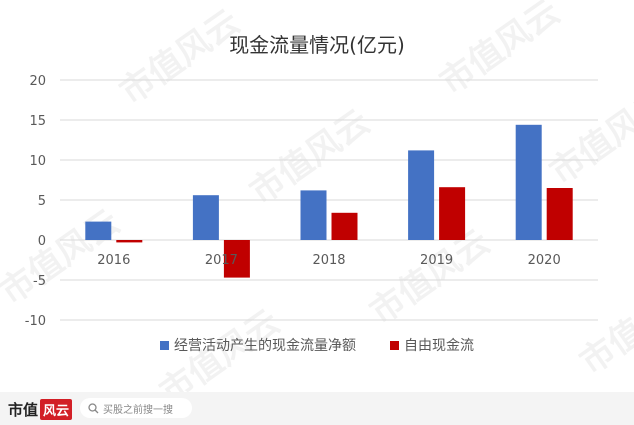 This screenshot has height=425, width=634. Describe the element at coordinates (559, 214) in the screenshot. I see `bar-free-cf-2020` at that location.